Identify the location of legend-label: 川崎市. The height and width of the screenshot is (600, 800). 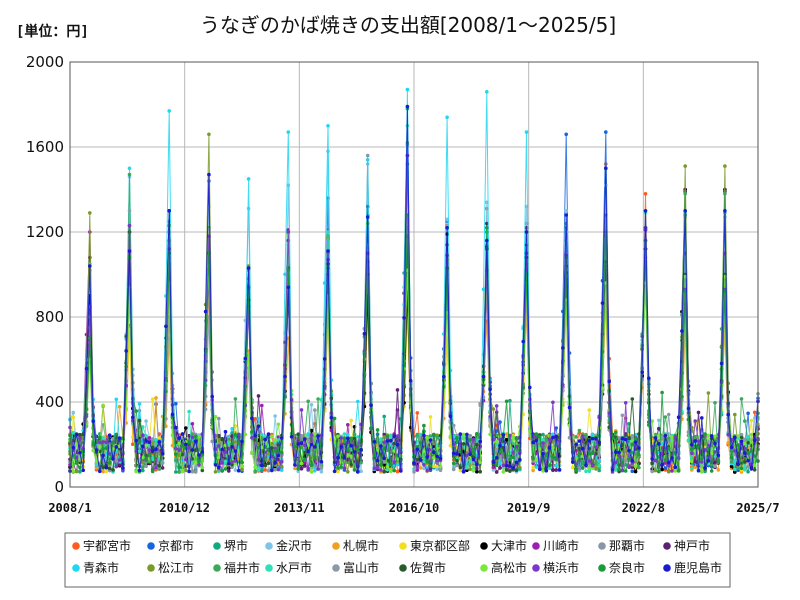
(561, 545).